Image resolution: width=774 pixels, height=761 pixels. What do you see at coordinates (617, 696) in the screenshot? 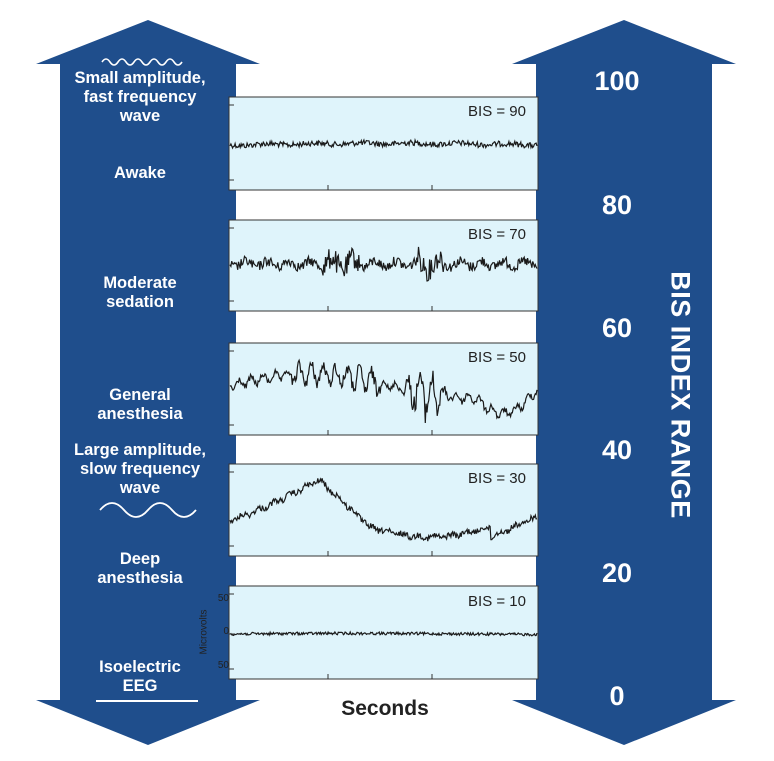
I see `bis-tick-0: 0` at bounding box center [617, 696].